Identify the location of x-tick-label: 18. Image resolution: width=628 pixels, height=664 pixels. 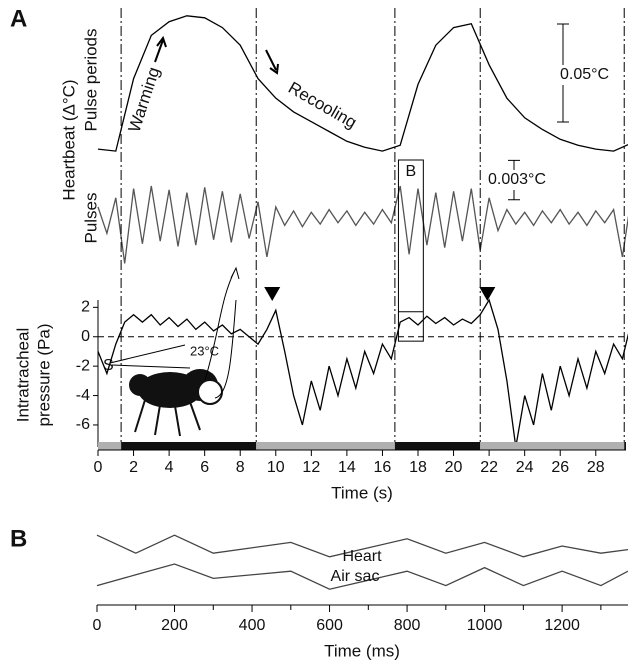
(418, 467).